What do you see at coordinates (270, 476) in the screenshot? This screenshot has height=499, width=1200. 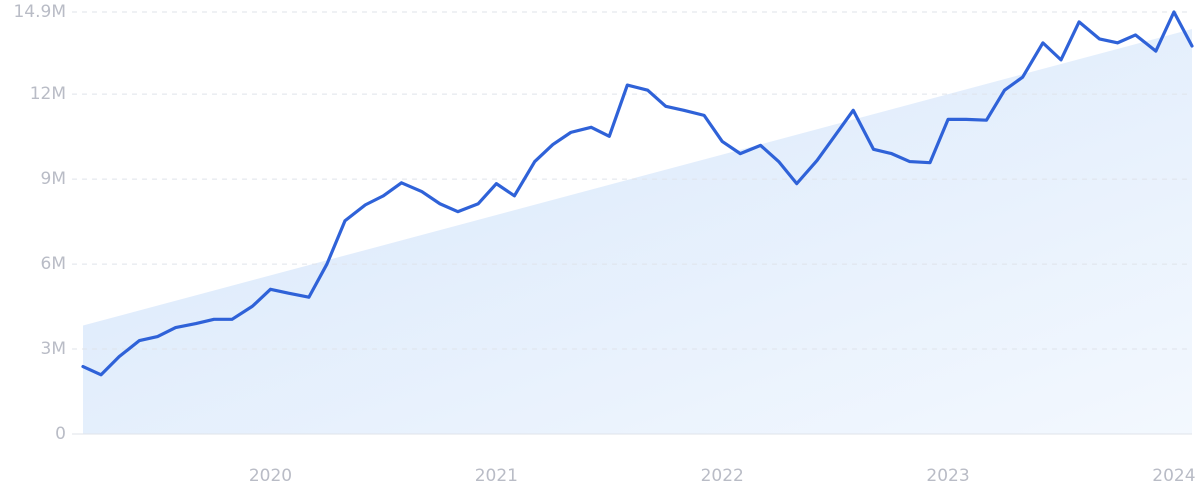 I see `x-tick-label: 2020` at bounding box center [270, 476].